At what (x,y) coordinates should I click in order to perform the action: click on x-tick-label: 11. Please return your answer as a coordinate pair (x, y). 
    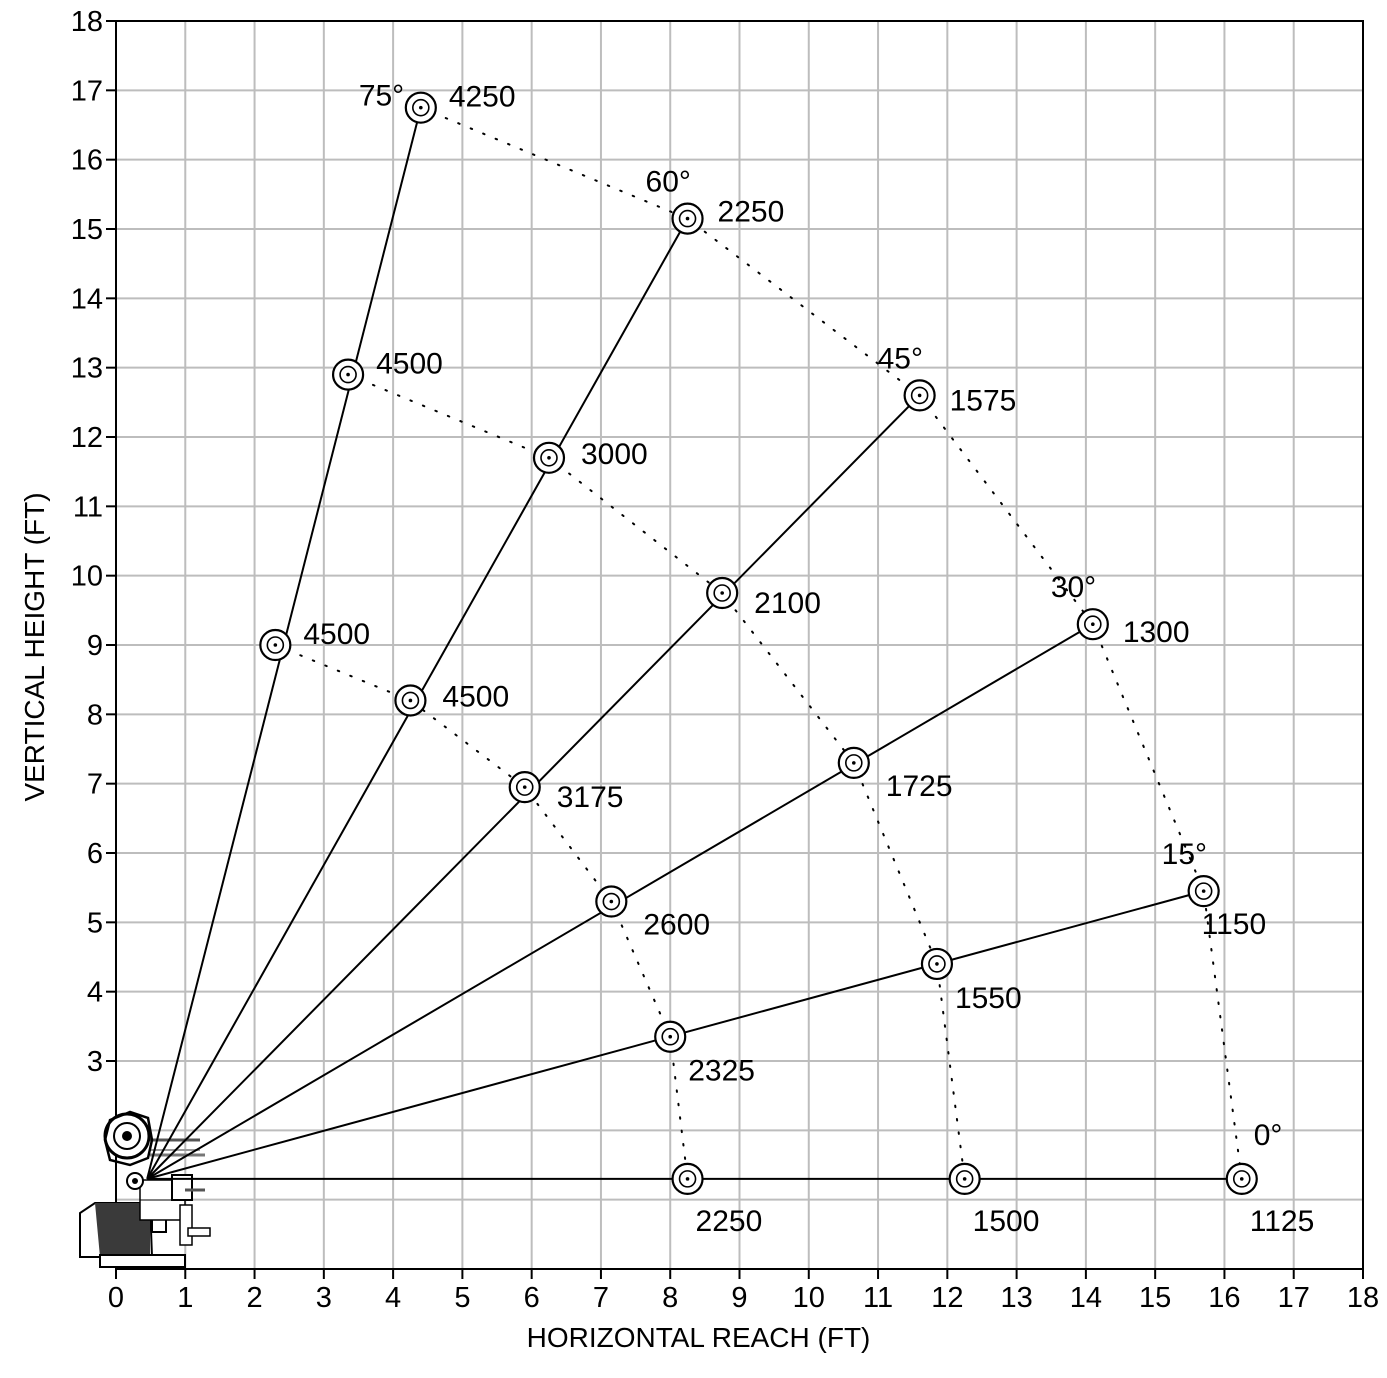
    Looking at the image, I should click on (878, 1298).